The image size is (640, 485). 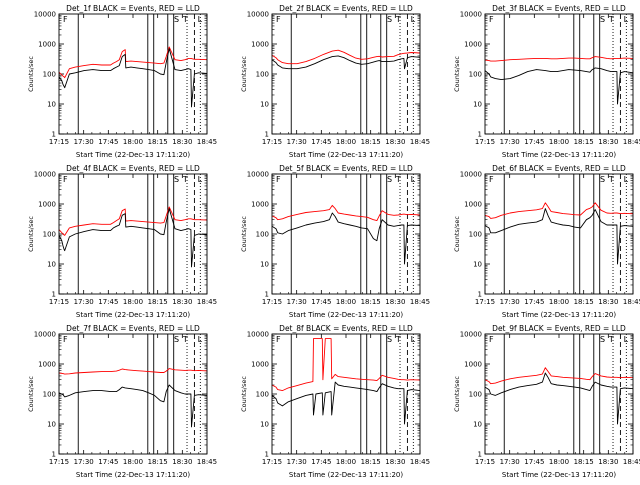 I want to click on panel-title: Det_8f BLACK = Events, RED = LLD, so click(x=346, y=328).